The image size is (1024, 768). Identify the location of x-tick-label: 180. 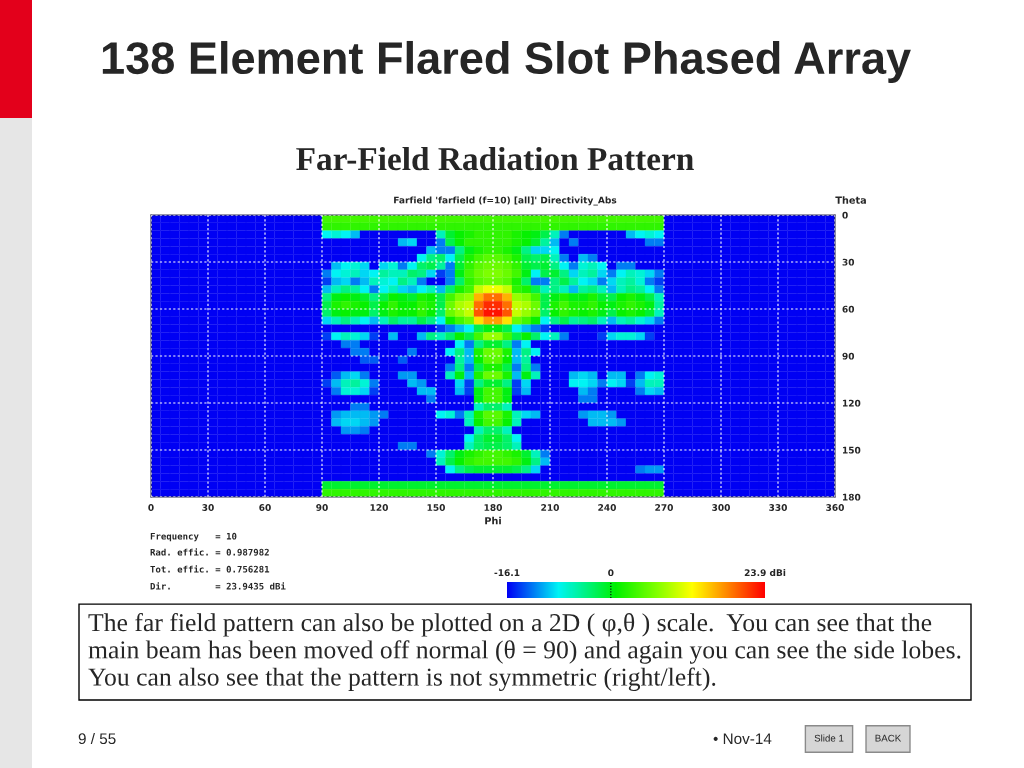
(493, 507).